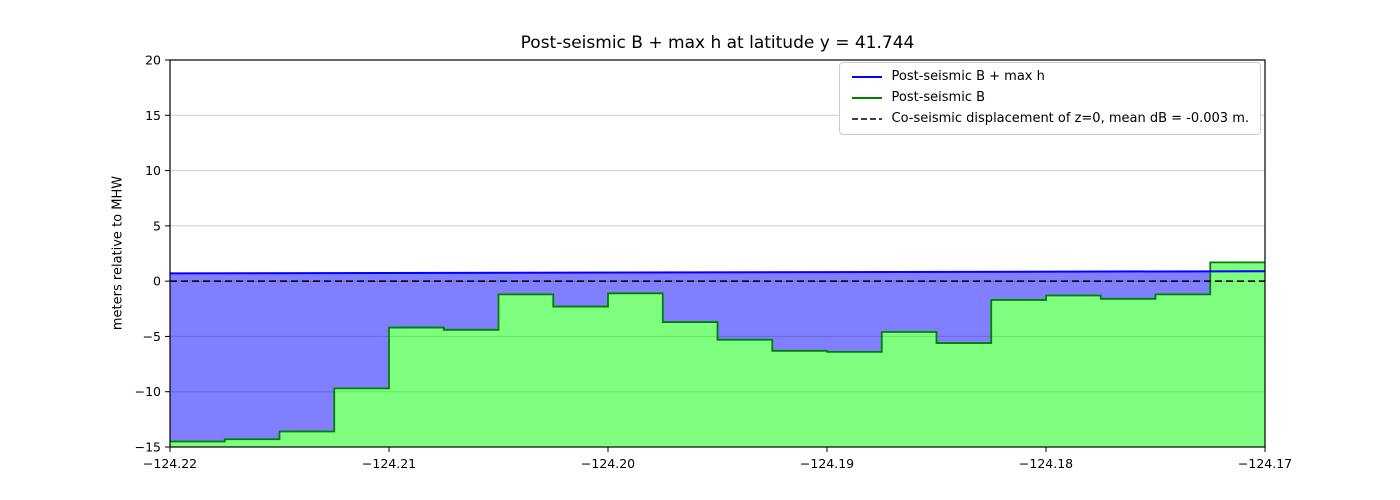 This screenshot has height=500, width=1400. Describe the element at coordinates (152, 336) in the screenshot. I see `y-tick-label: −5` at that location.